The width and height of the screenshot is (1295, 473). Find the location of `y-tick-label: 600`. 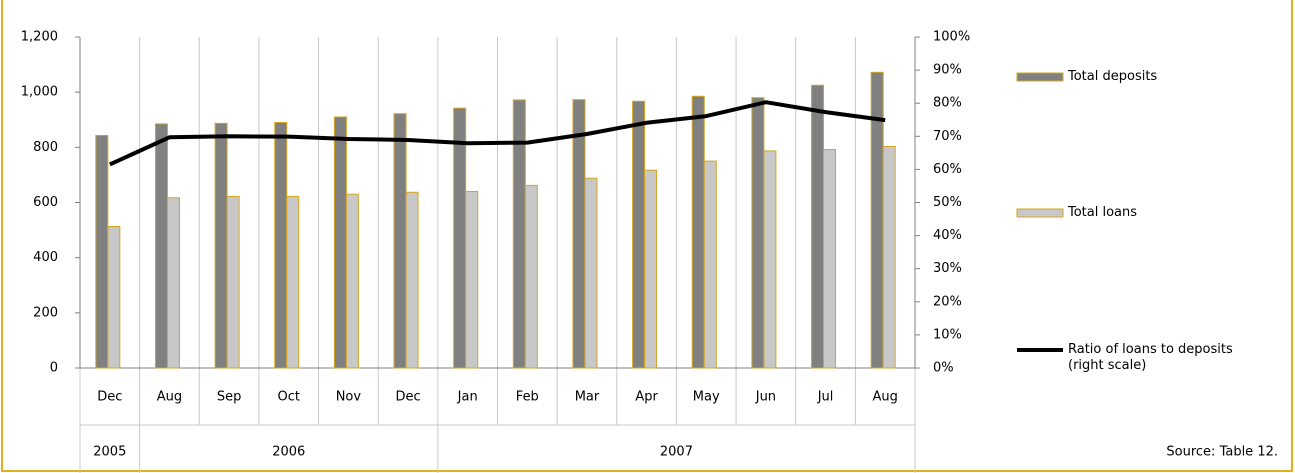

y-tick-label: 600 is located at coordinates (45, 202).